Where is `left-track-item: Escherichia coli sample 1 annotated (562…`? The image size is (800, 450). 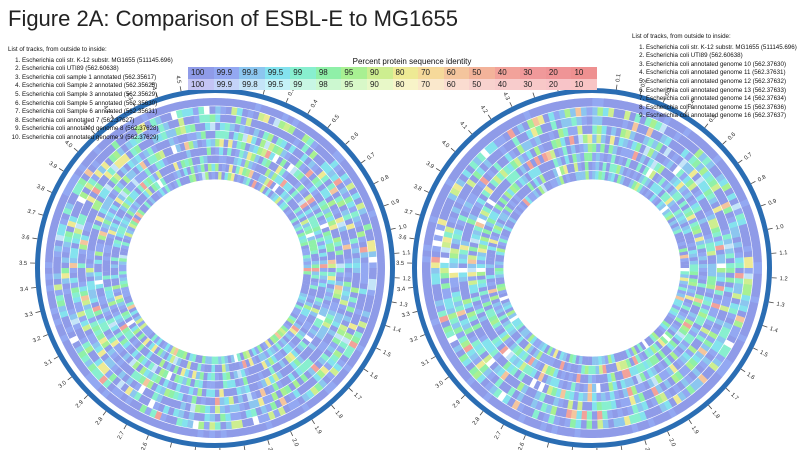
left-track-item: Escherichia coli sample 1 annotated (562… is located at coordinates (97, 78).